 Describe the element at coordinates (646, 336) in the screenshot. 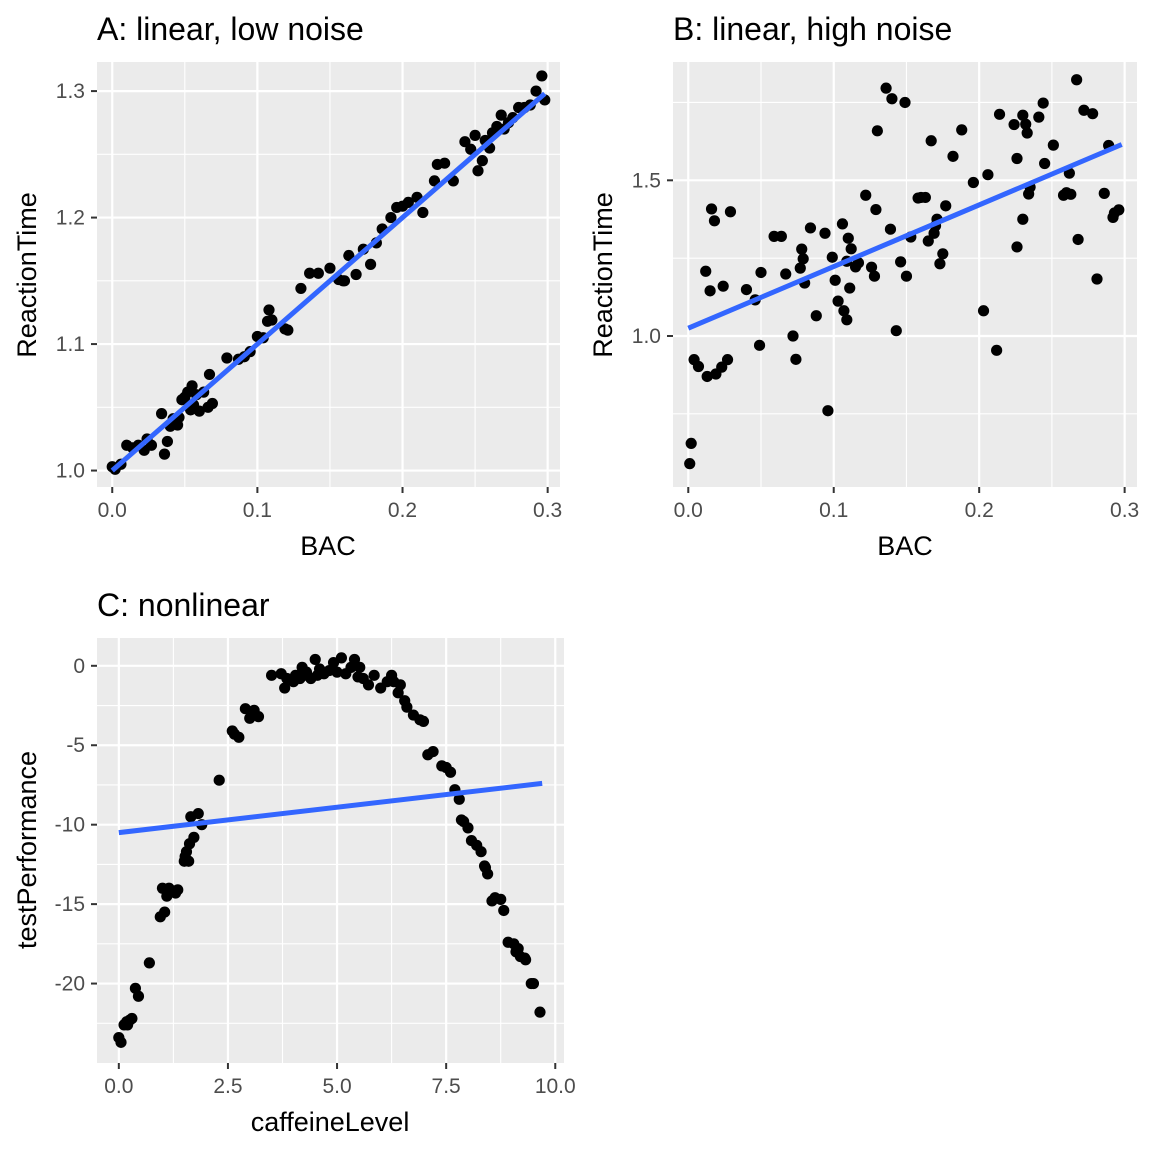

I see `panel-b-y-tick-label: 1.0` at that location.